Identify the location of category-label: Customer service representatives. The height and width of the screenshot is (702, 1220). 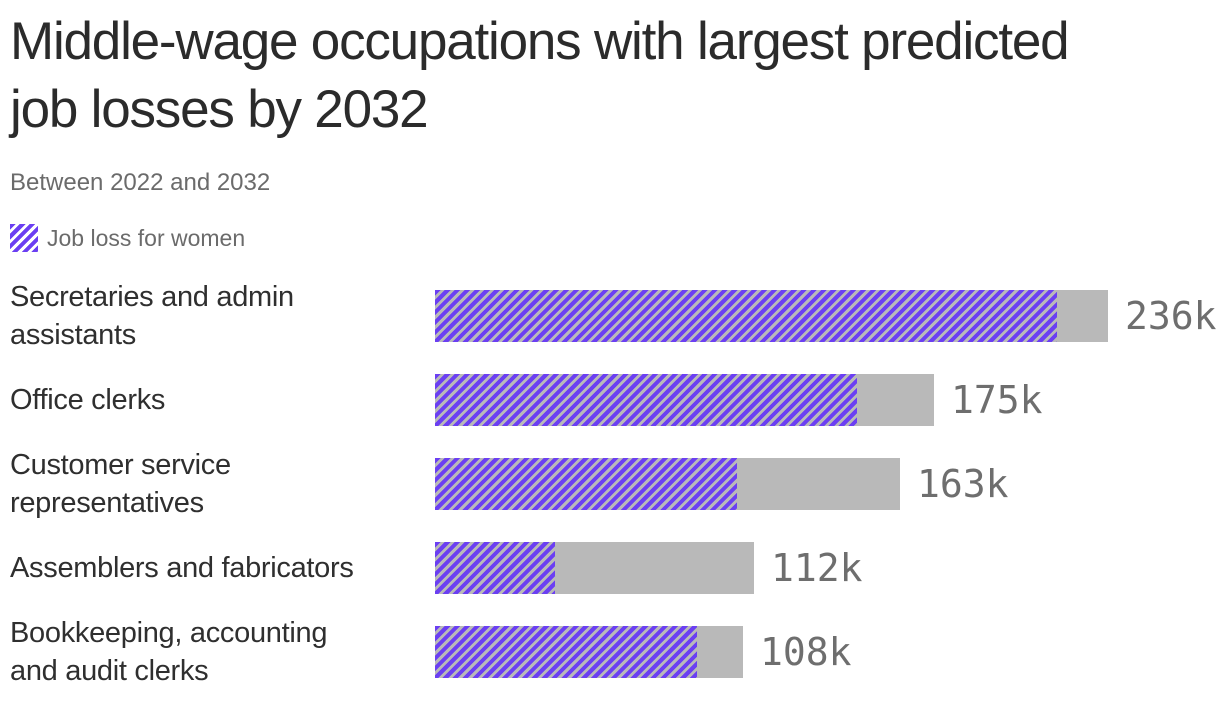
(120, 484).